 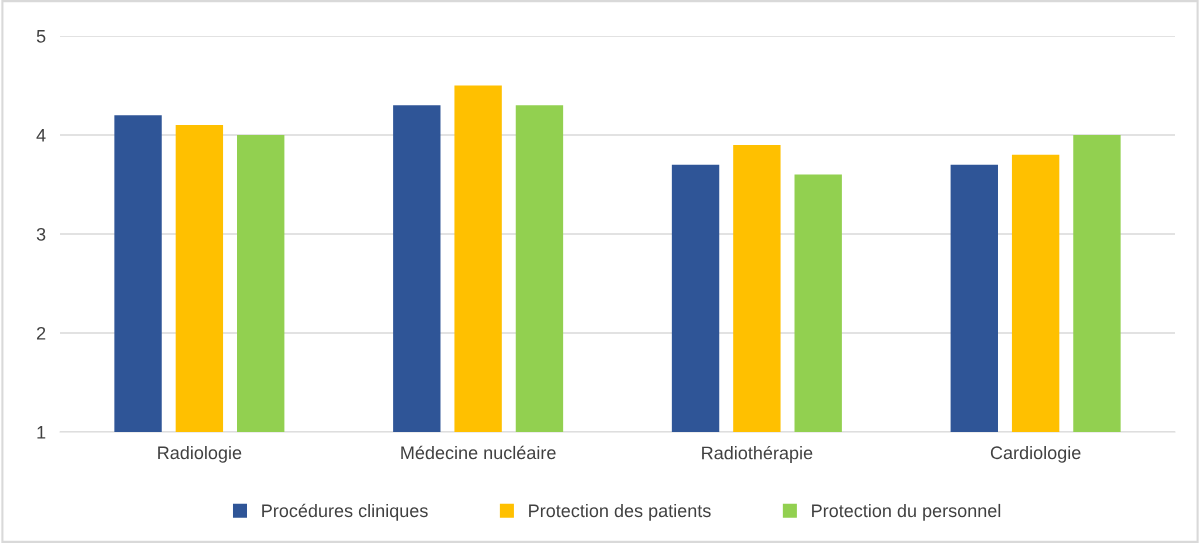 I want to click on legend-label: Protection du personnel, so click(x=906, y=512).